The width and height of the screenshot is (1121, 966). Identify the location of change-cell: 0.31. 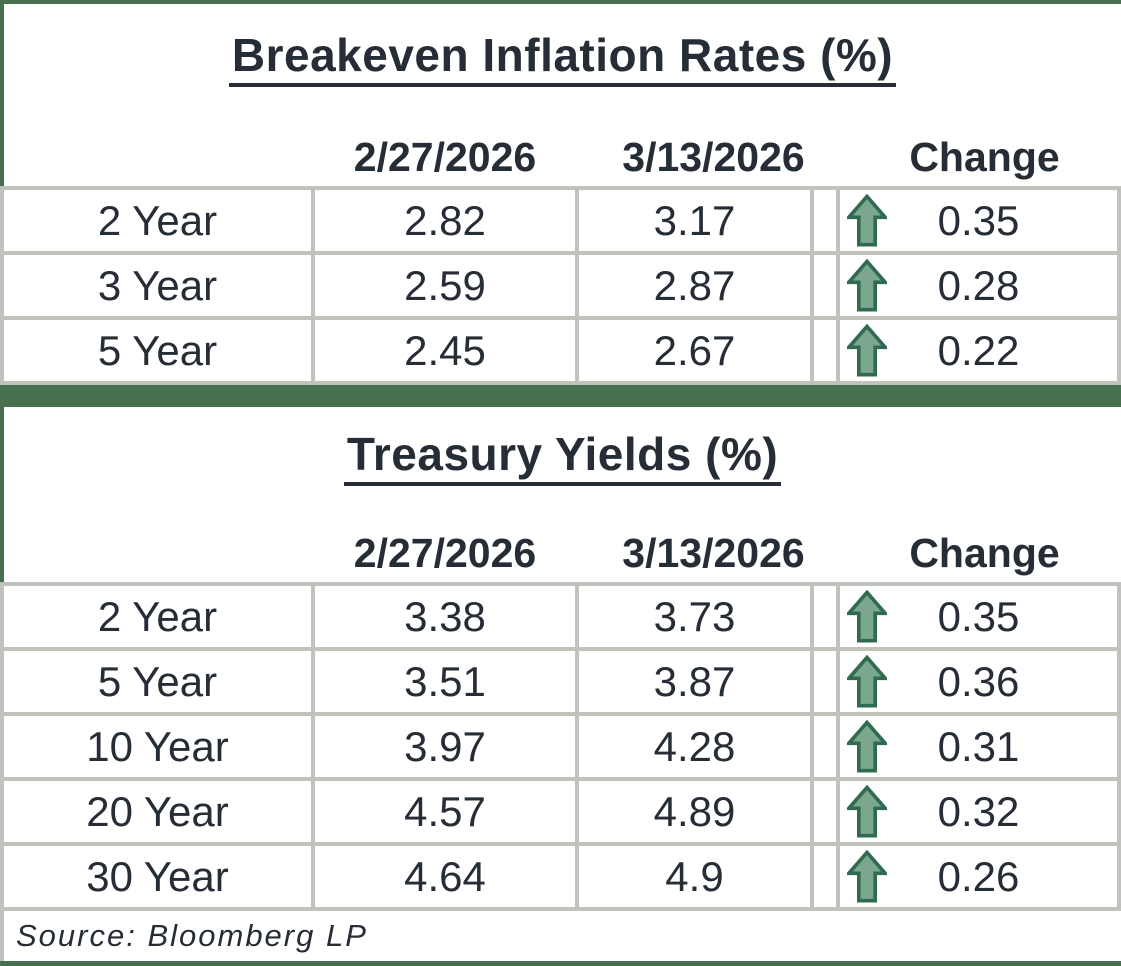
(978, 748).